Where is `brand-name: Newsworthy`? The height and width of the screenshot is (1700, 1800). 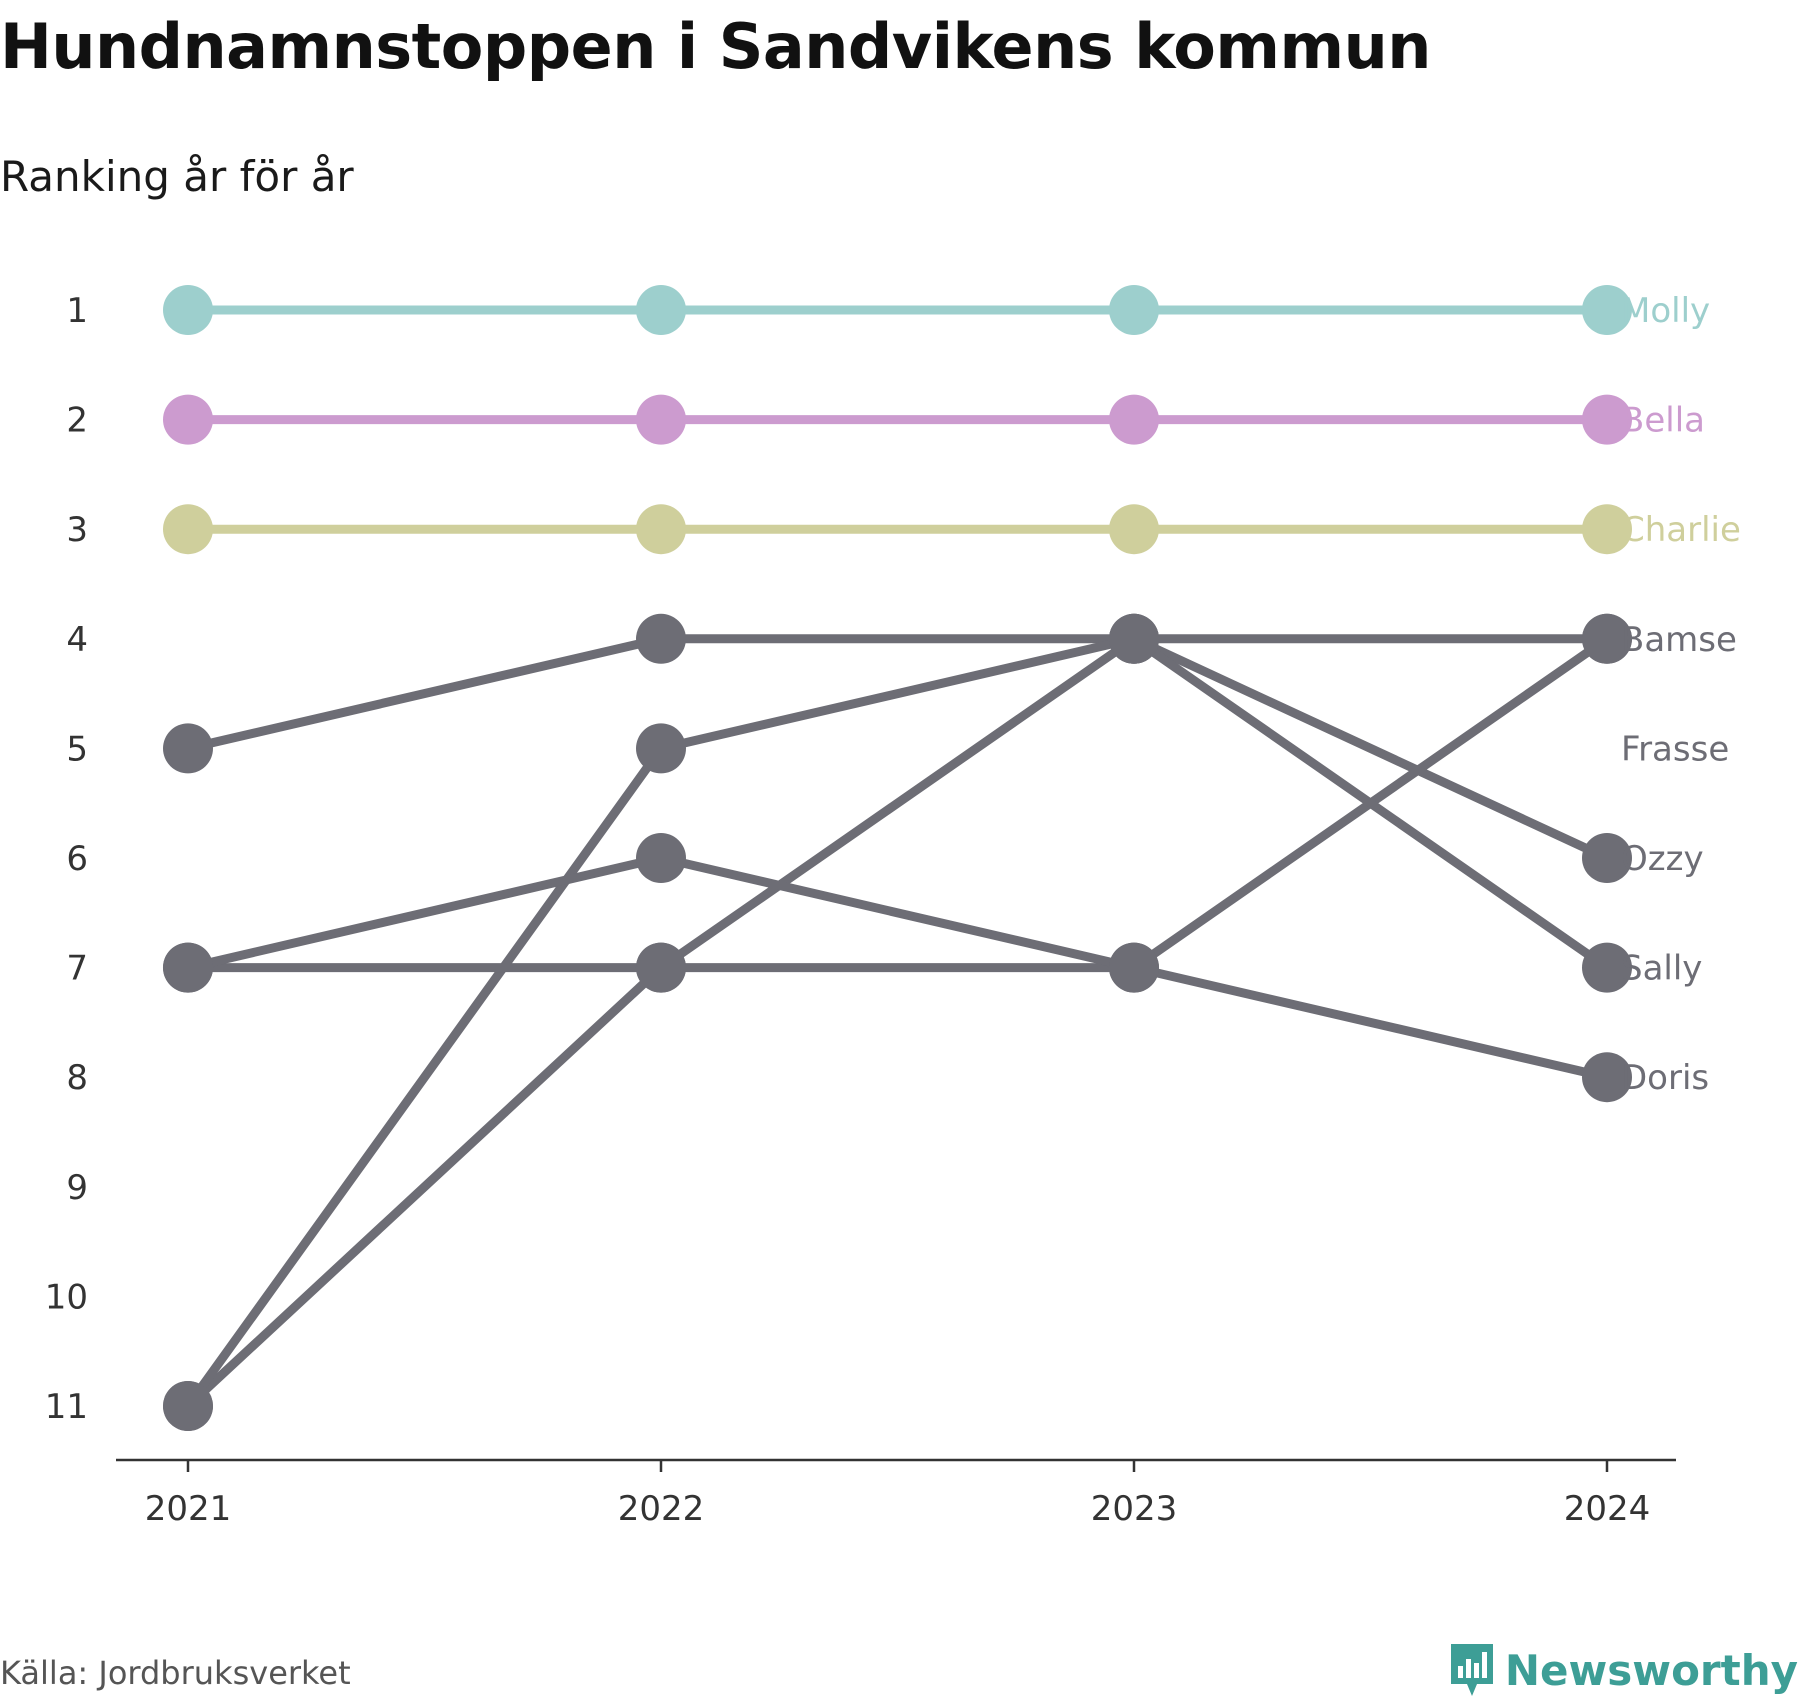
brand-name: Newsworthy is located at coordinates (1651, 1670).